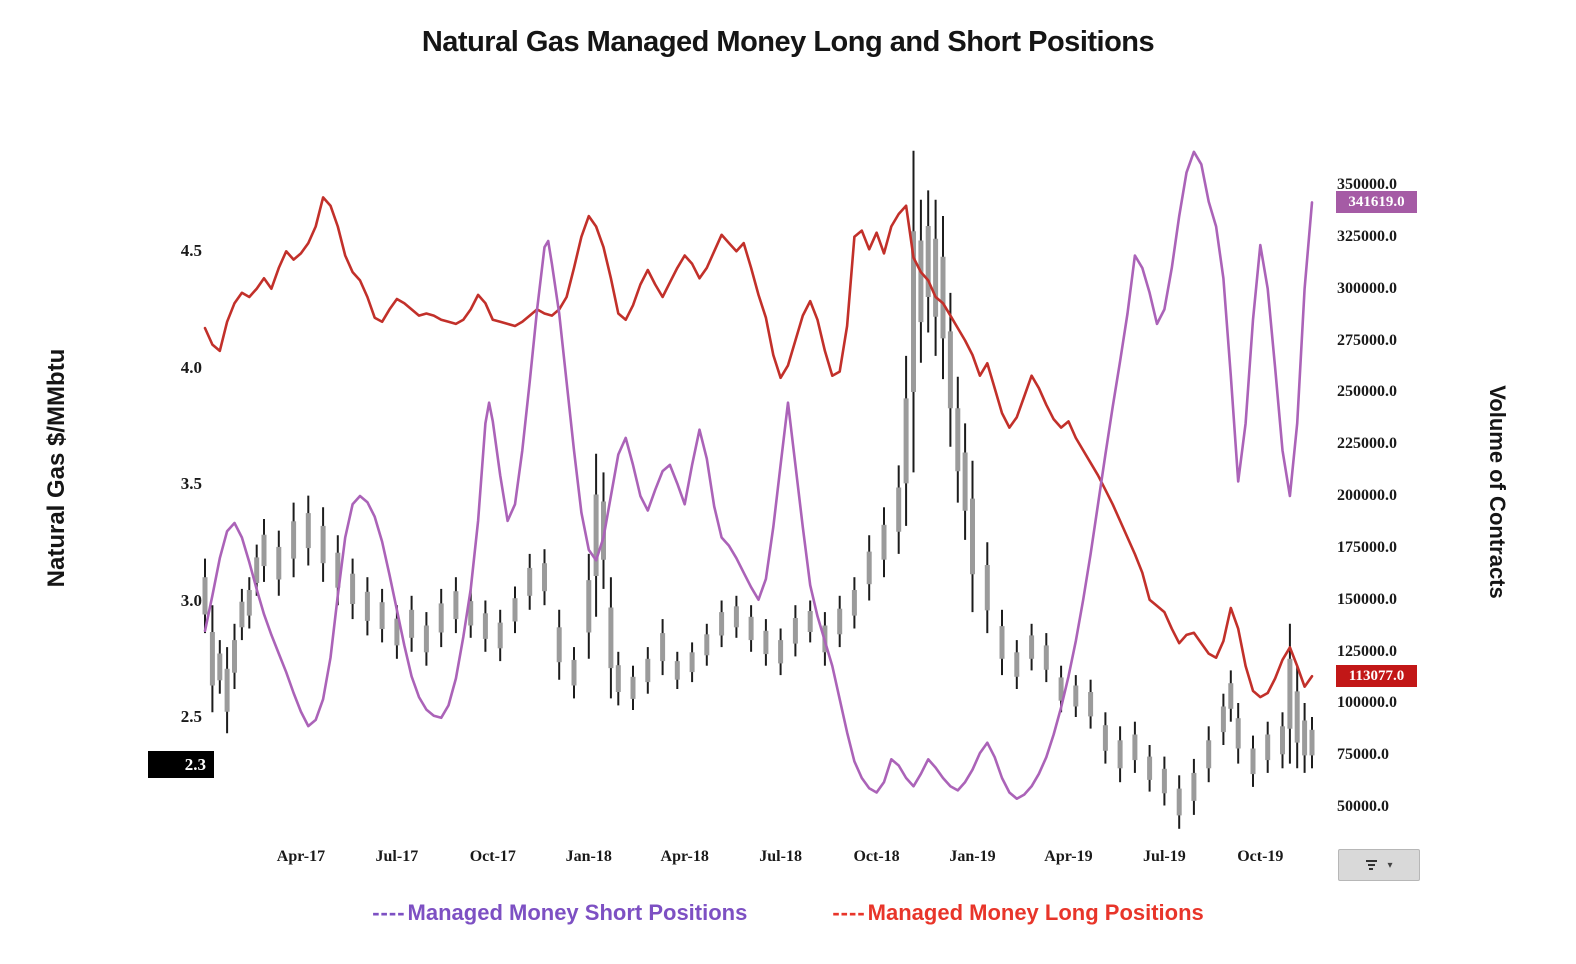 The image size is (1576, 964). I want to click on legend-item-short-positions: ----Managed Money Short Positions, so click(559, 913).